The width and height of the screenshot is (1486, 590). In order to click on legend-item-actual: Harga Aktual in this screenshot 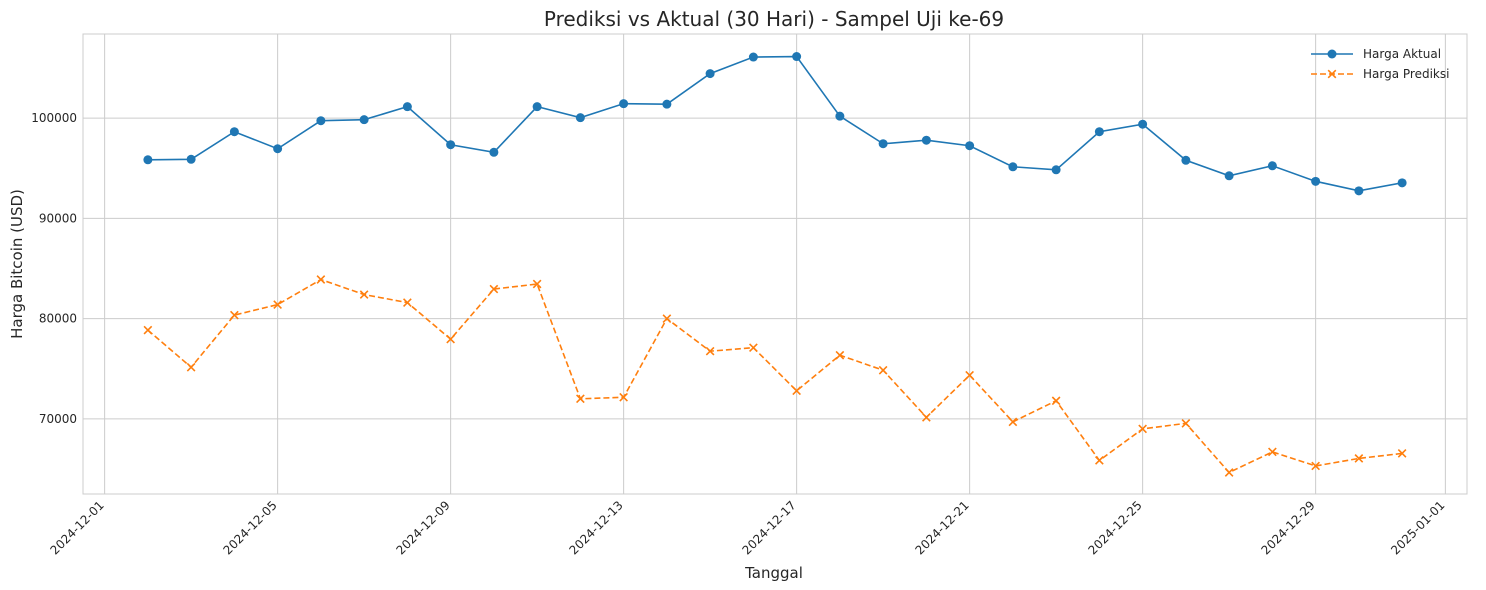, I will do `click(1376, 54)`.